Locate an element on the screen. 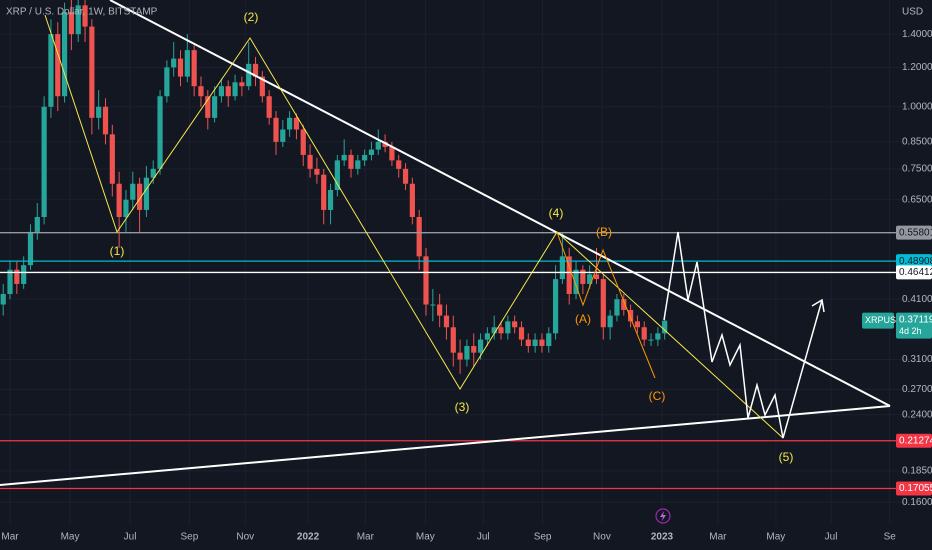 The image size is (932, 550). wave-label: (5) is located at coordinates (786, 457).